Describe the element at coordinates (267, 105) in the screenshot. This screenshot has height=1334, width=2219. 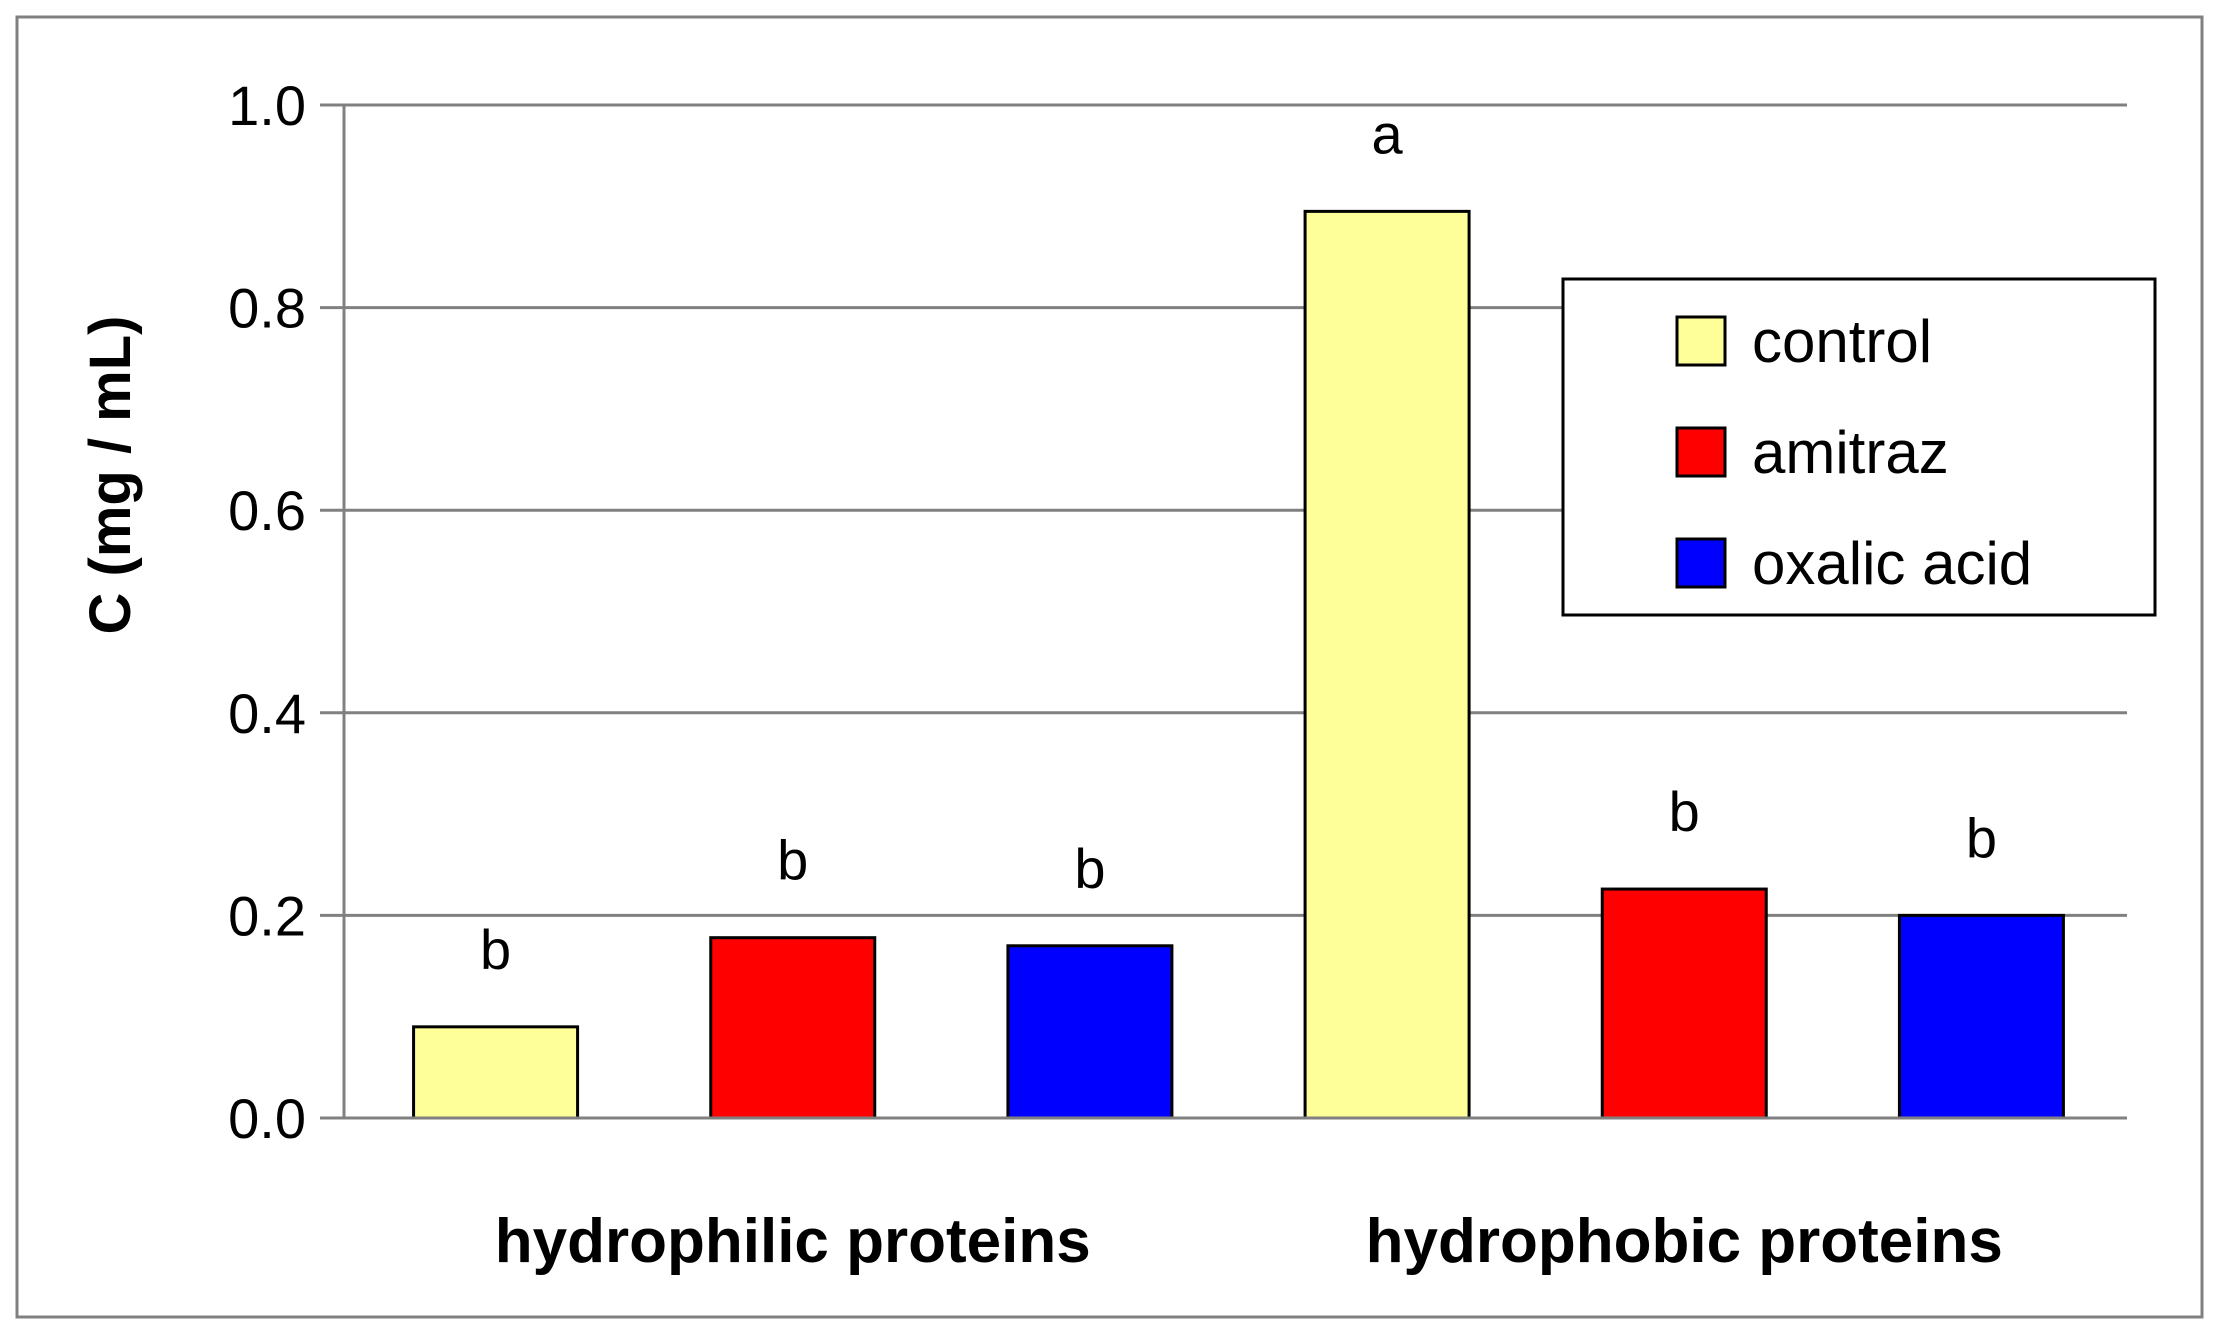
I see `y-tick-label: 1.0` at that location.